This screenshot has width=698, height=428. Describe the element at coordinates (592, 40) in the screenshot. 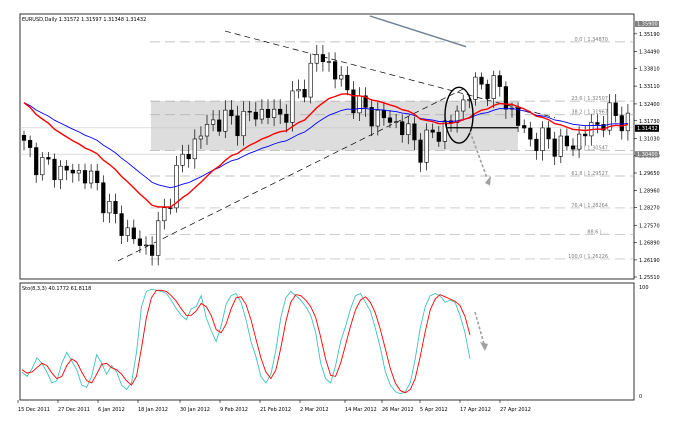

I see `fib-level-label: 0.0 | 1.34870` at that location.